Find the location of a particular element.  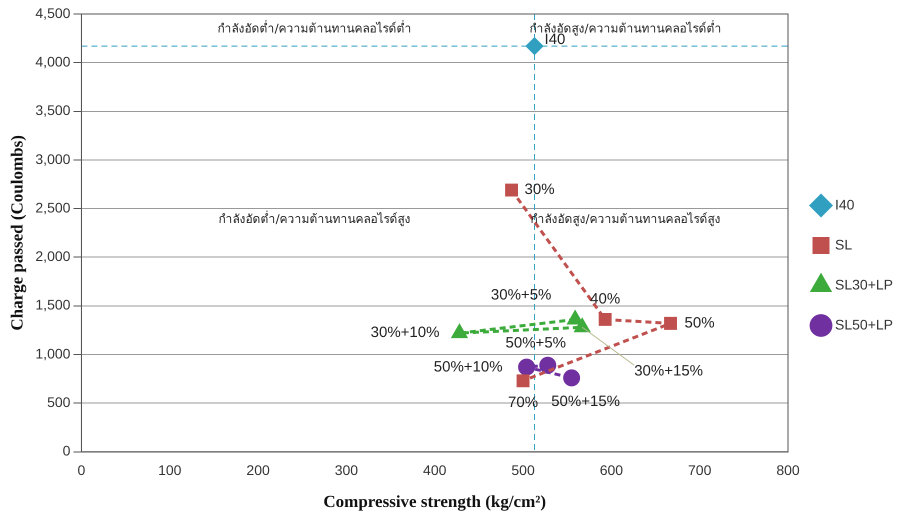

annotation: 30%+15% is located at coordinates (669, 371).